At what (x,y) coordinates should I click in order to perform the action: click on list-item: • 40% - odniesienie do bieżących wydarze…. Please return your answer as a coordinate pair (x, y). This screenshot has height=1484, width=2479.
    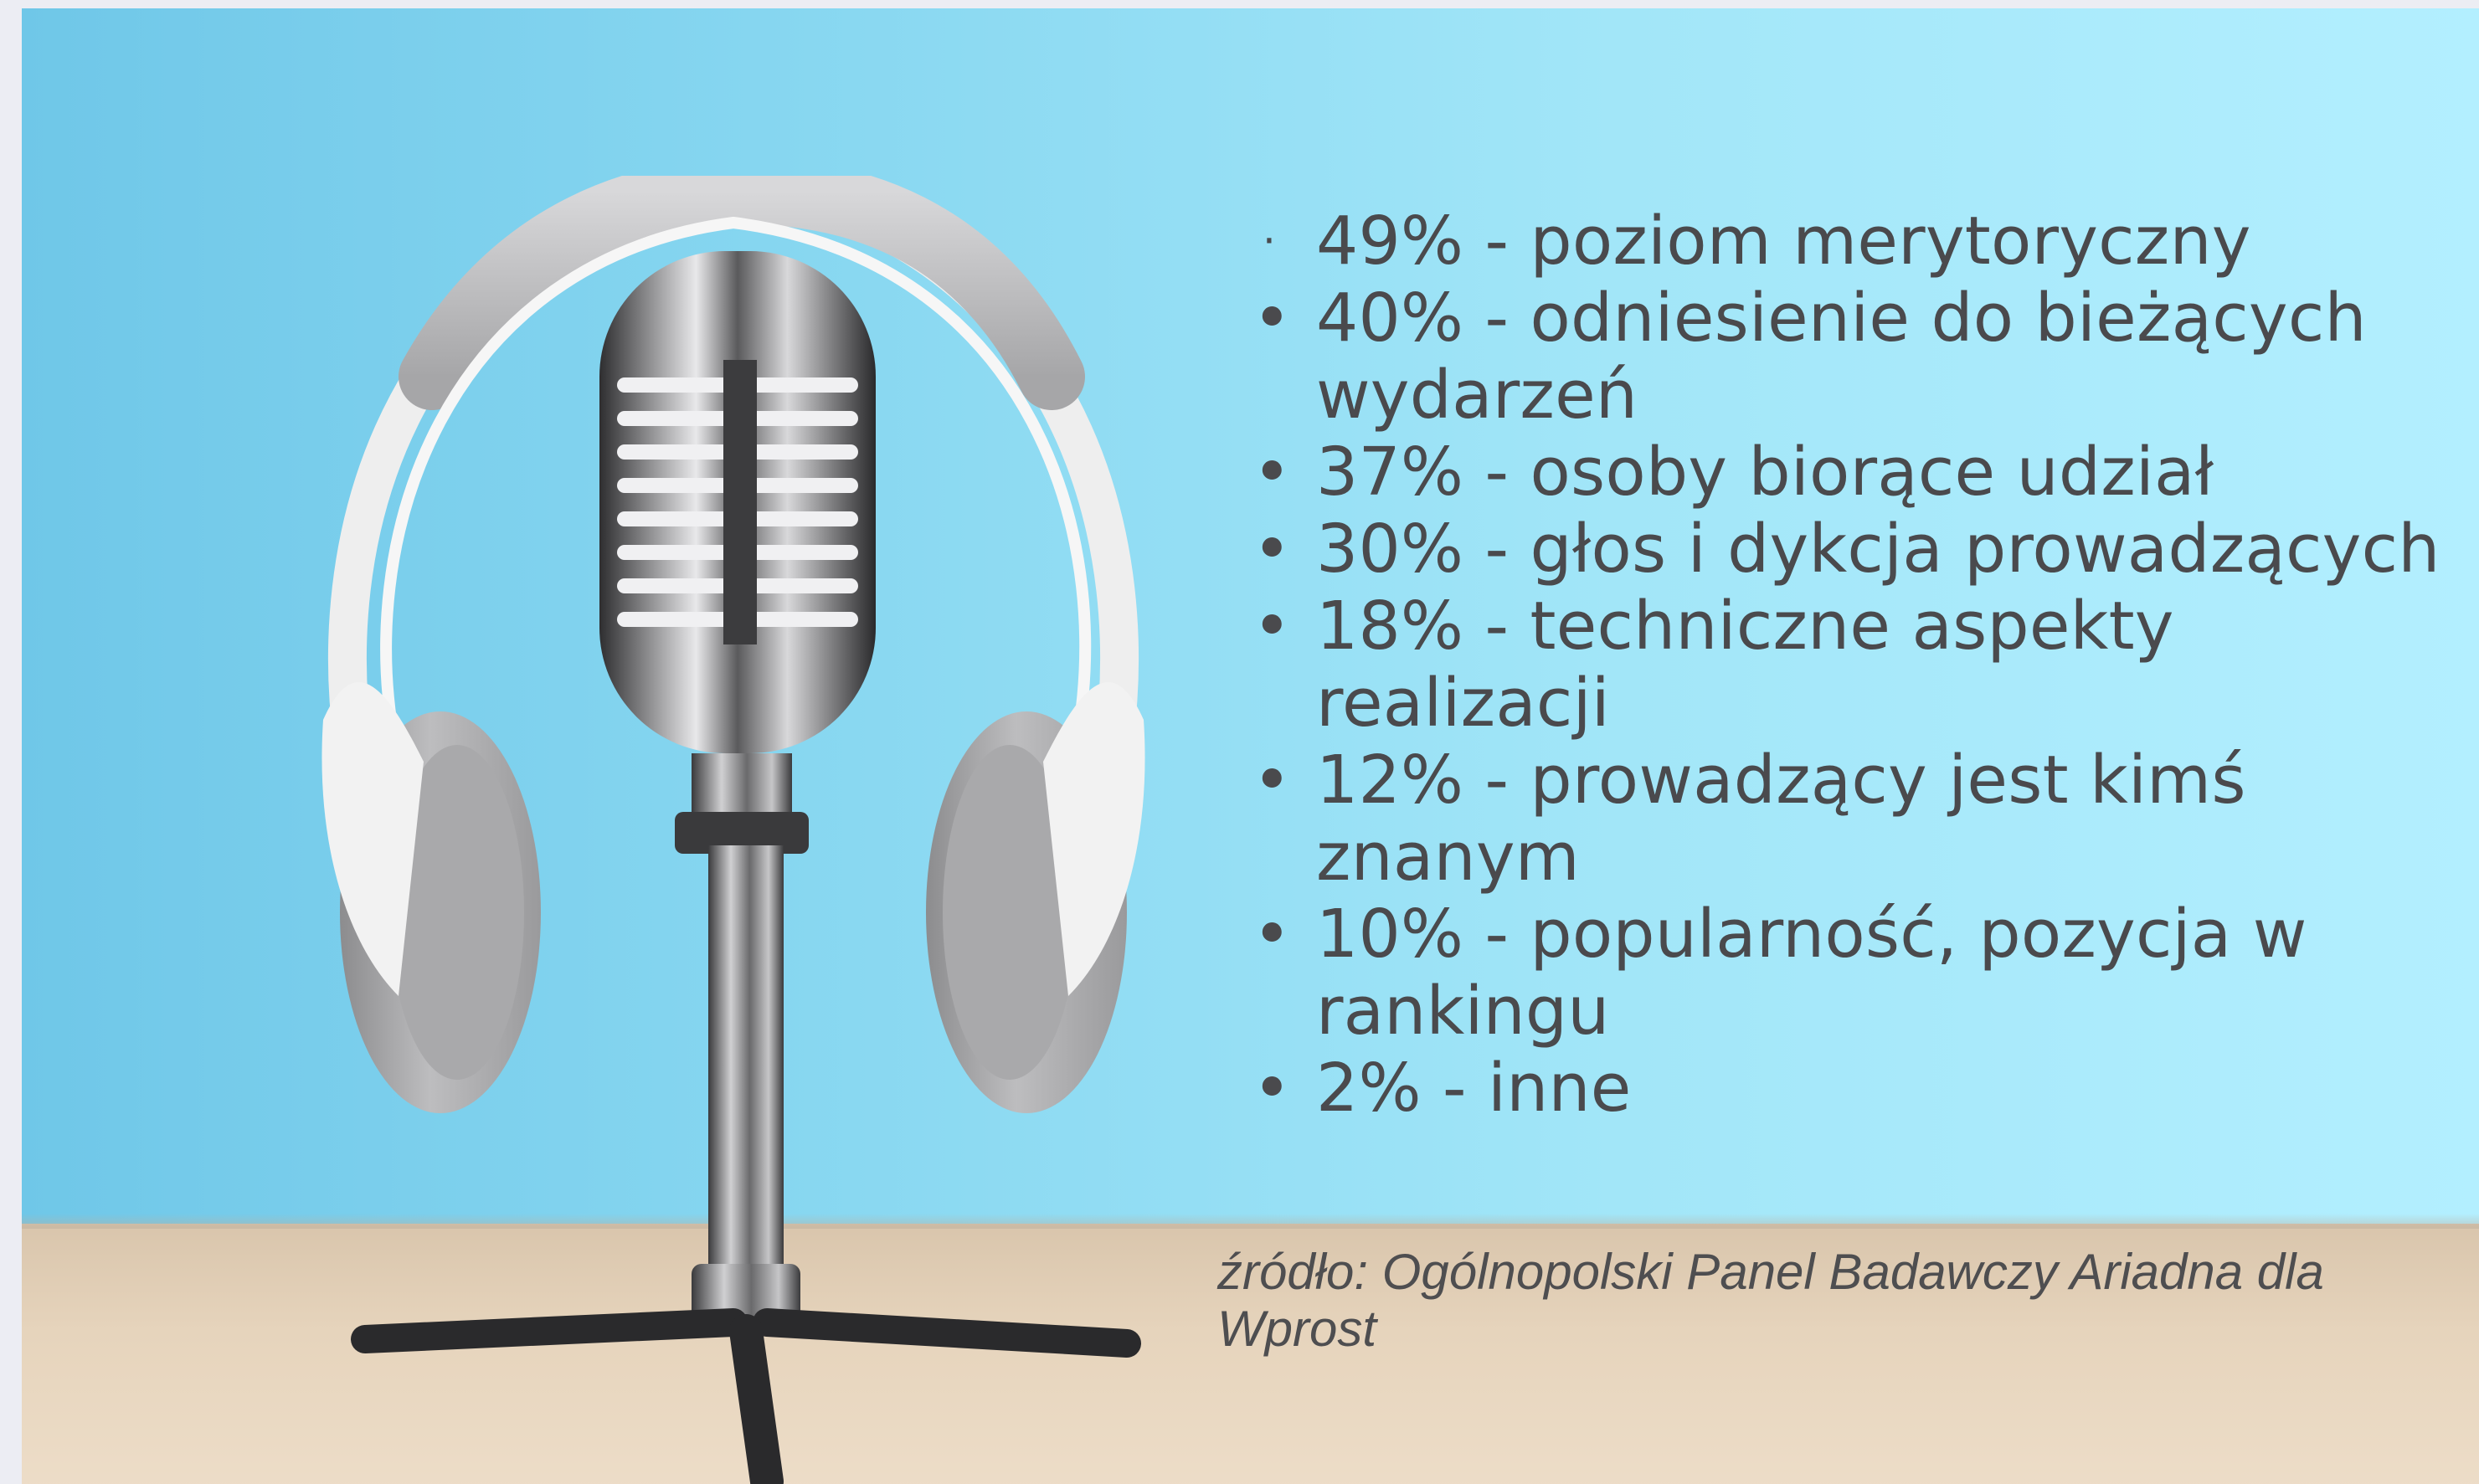
    Looking at the image, I should click on (1838, 357).